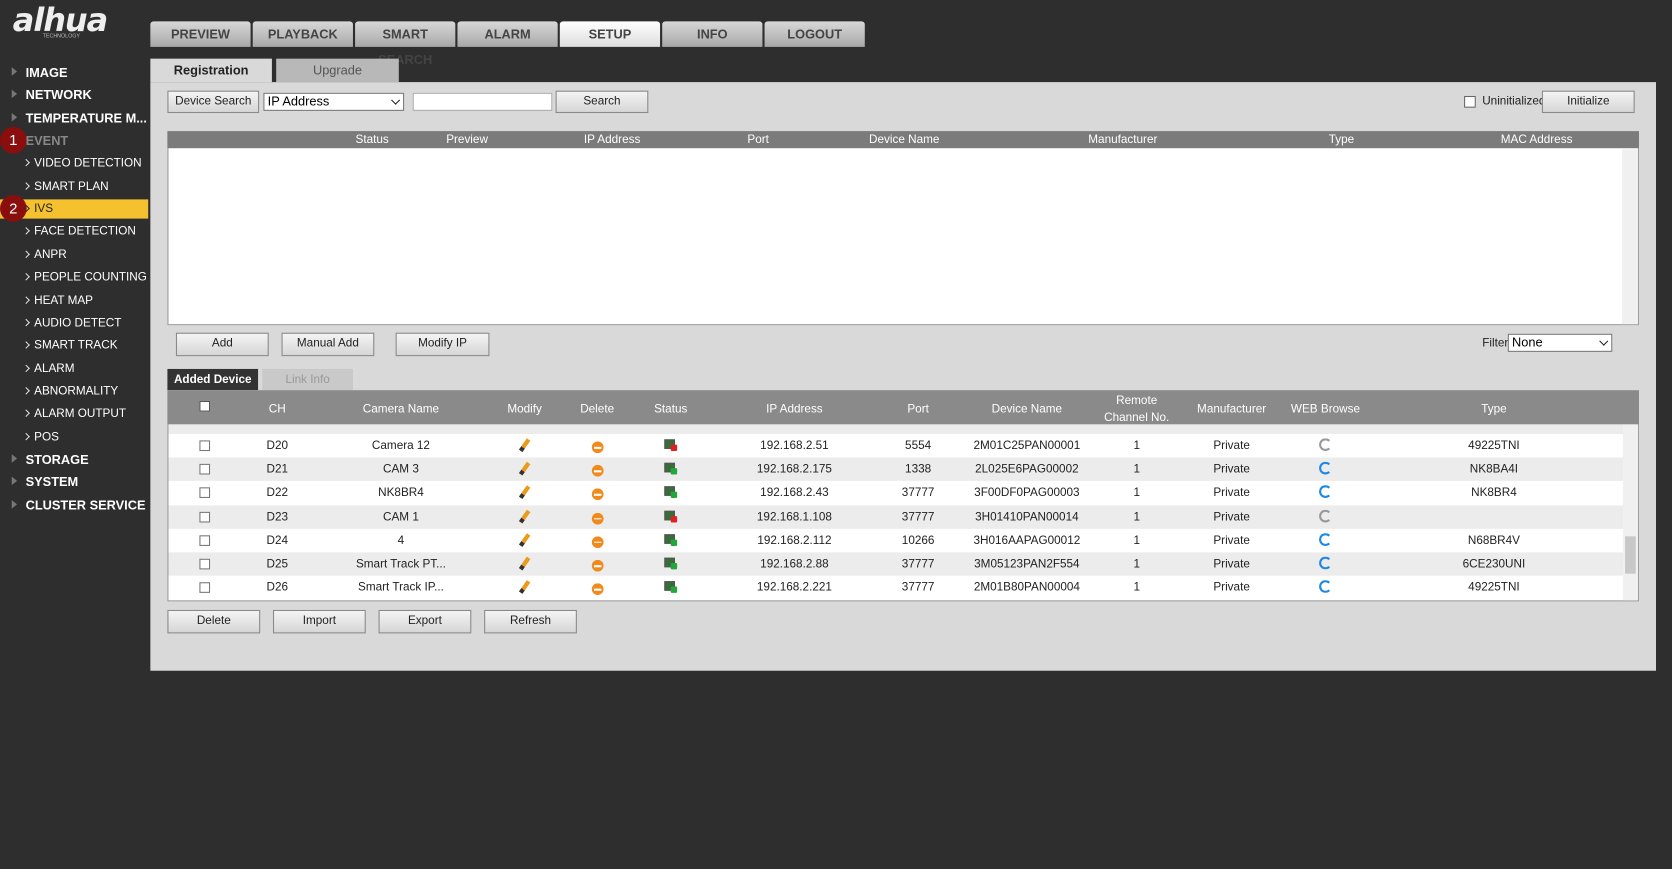  What do you see at coordinates (442, 344) in the screenshot?
I see `button: Modify IP` at bounding box center [442, 344].